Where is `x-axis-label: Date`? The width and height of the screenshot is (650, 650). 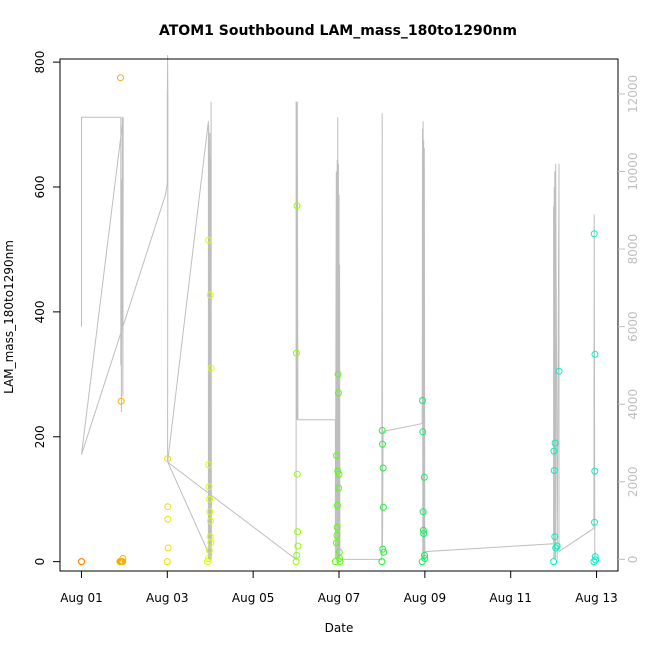 x-axis-label: Date is located at coordinates (339, 628).